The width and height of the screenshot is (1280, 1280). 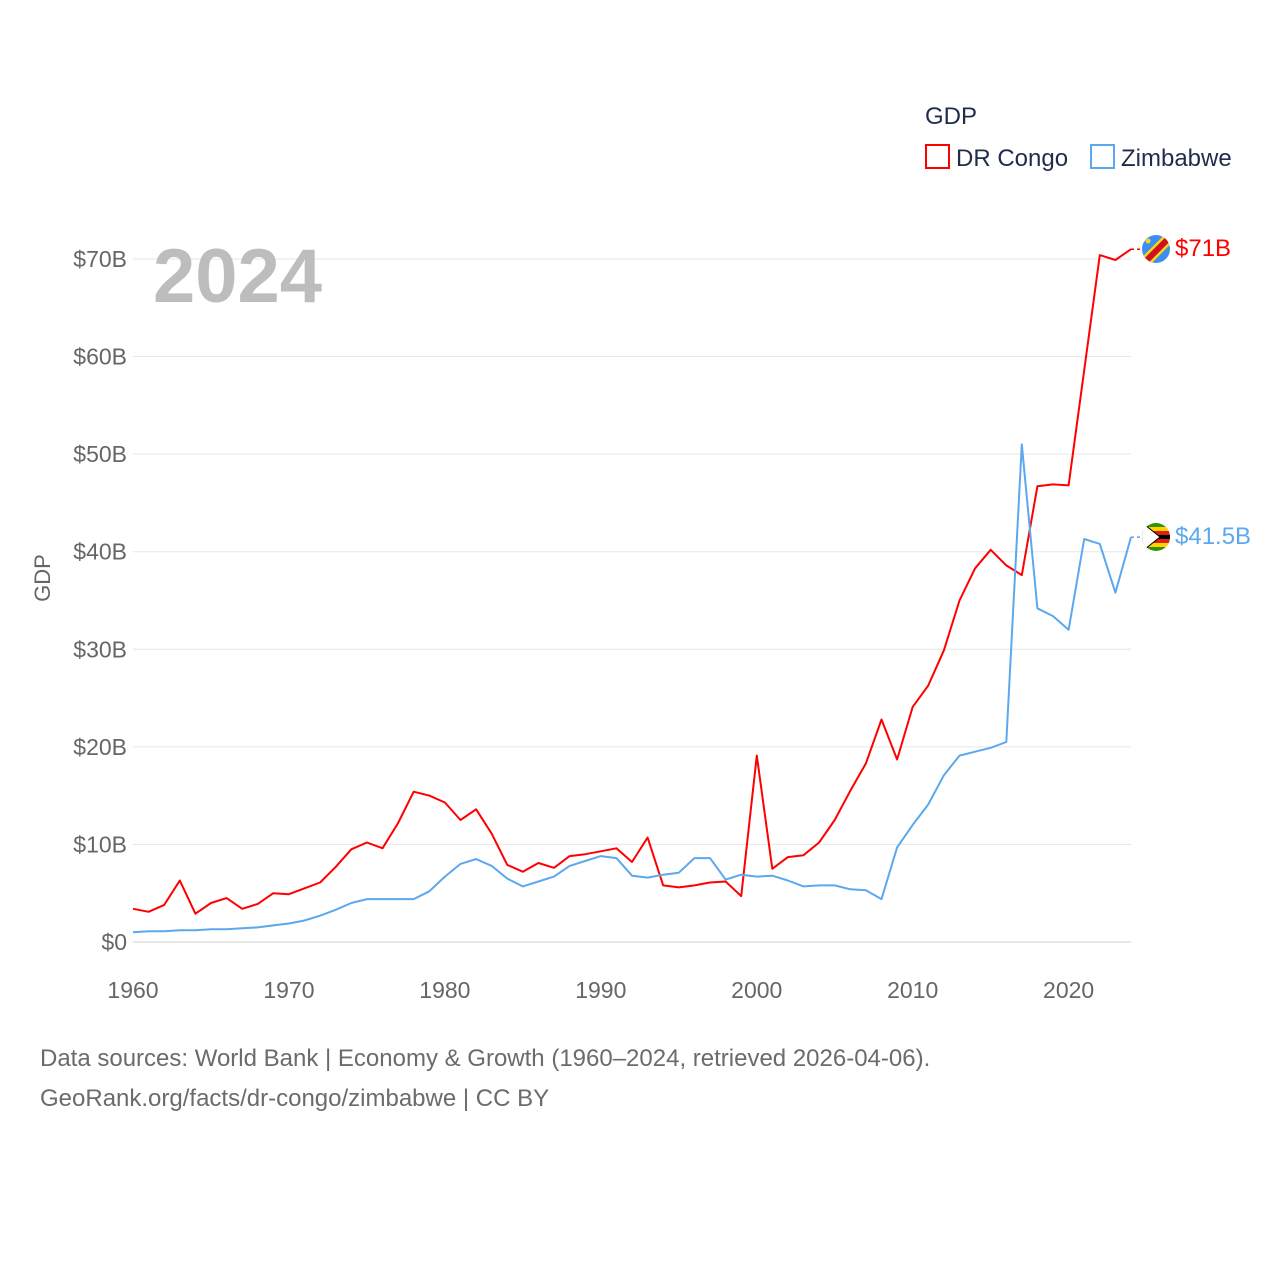 I want to click on legend-swatch-dr-congo, so click(x=937, y=156).